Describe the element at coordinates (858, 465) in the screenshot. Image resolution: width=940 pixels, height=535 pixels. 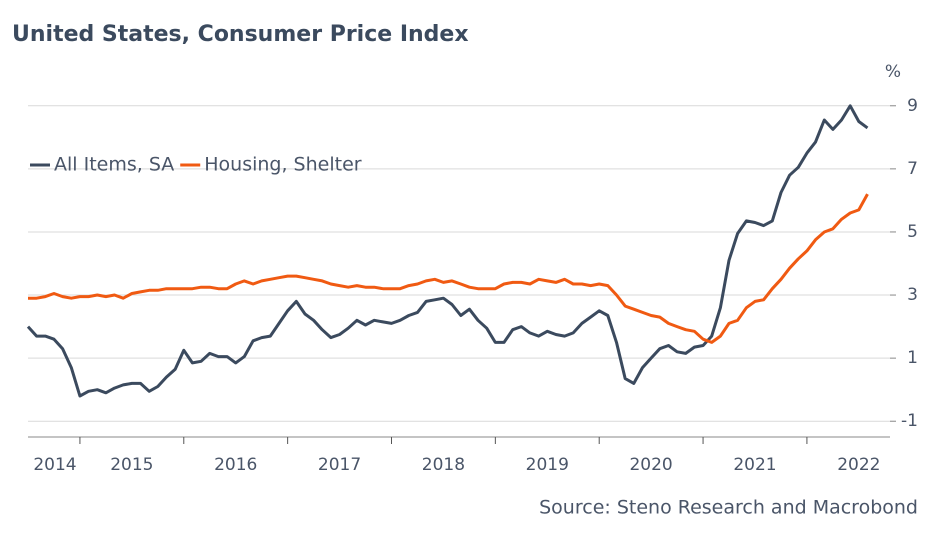
I see `x-tick-label: 2022` at that location.